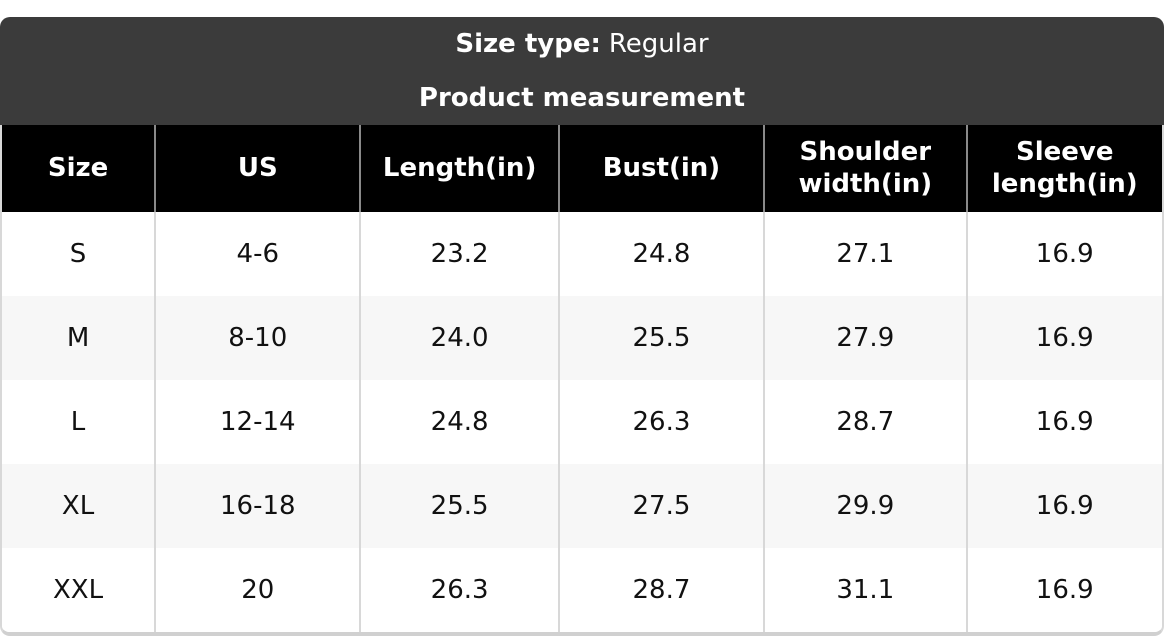 Image resolution: width=1164 pixels, height=636 pixels. What do you see at coordinates (257, 422) in the screenshot?
I see `measurement-cell: 12-14` at bounding box center [257, 422].